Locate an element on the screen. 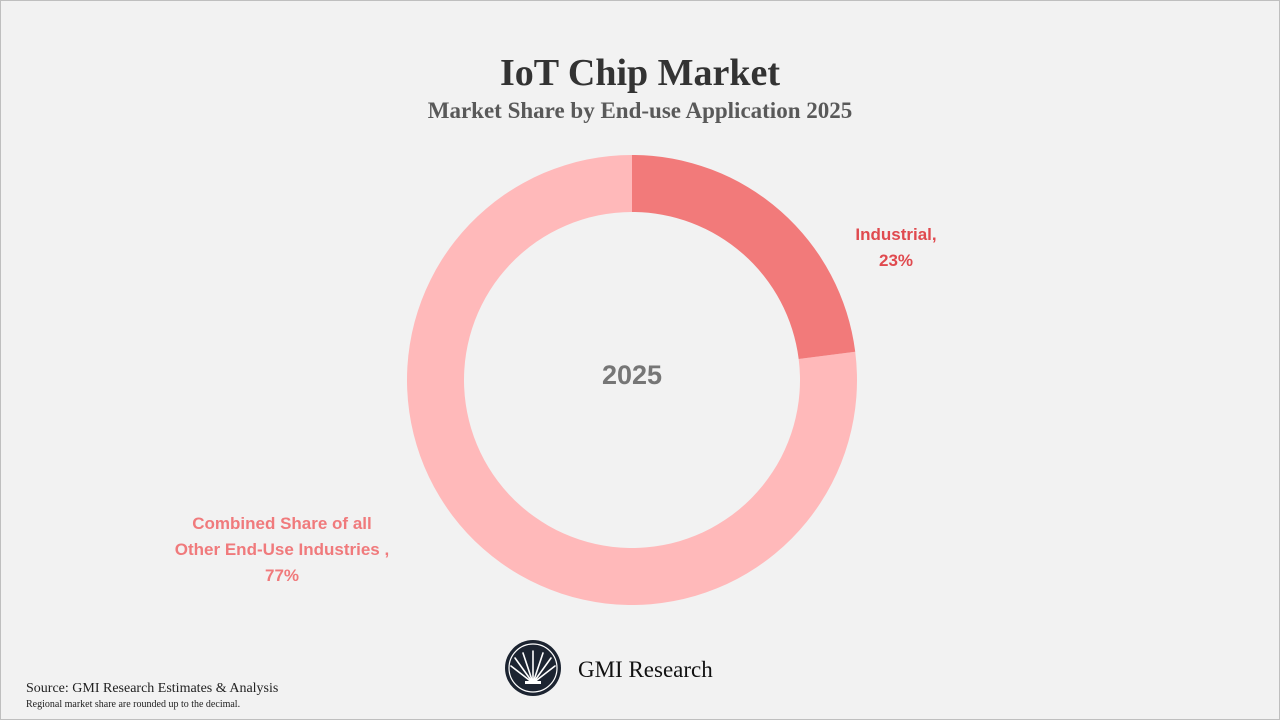 This screenshot has height=720, width=1280. chart-subtitle: Market Share by End-use Application 2025 is located at coordinates (640, 110).